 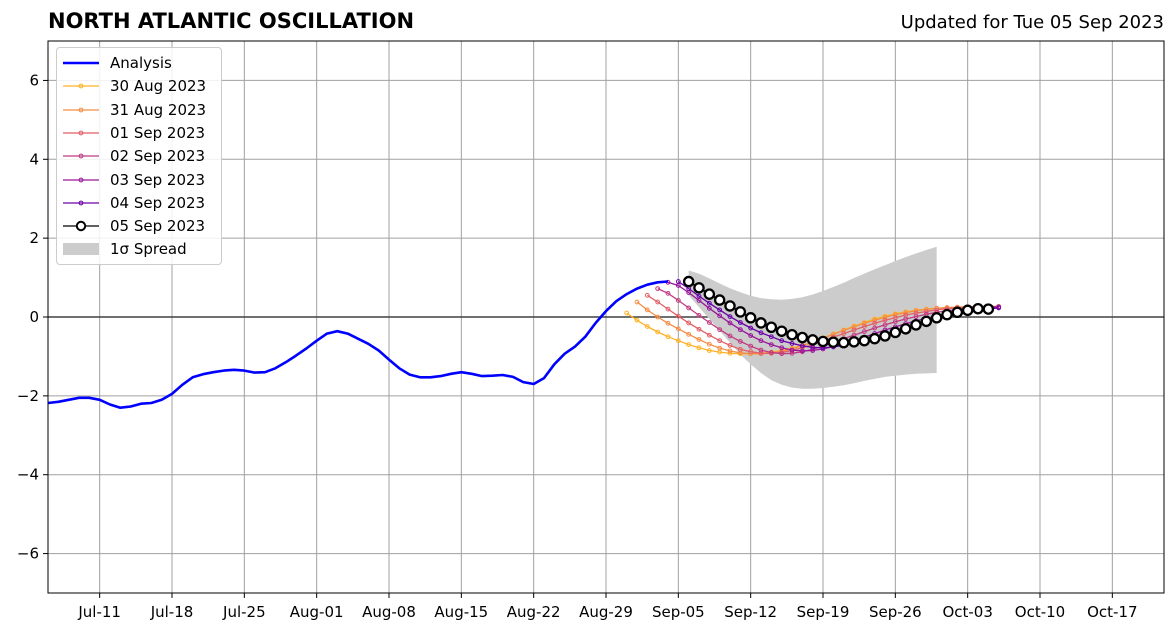 I want to click on y-tick-label: −4, so click(x=28, y=475).